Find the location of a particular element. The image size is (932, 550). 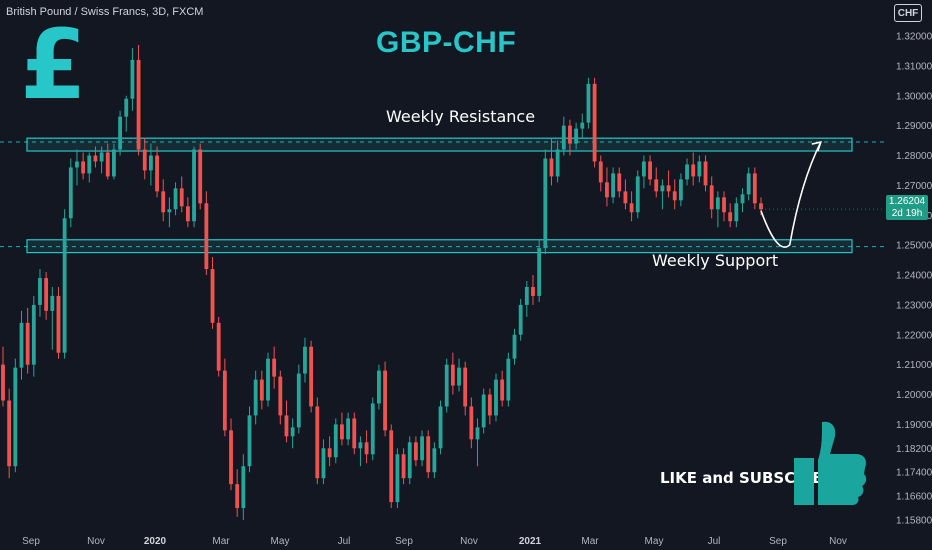

y-tick-label: 1.18200 is located at coordinates (914, 449).